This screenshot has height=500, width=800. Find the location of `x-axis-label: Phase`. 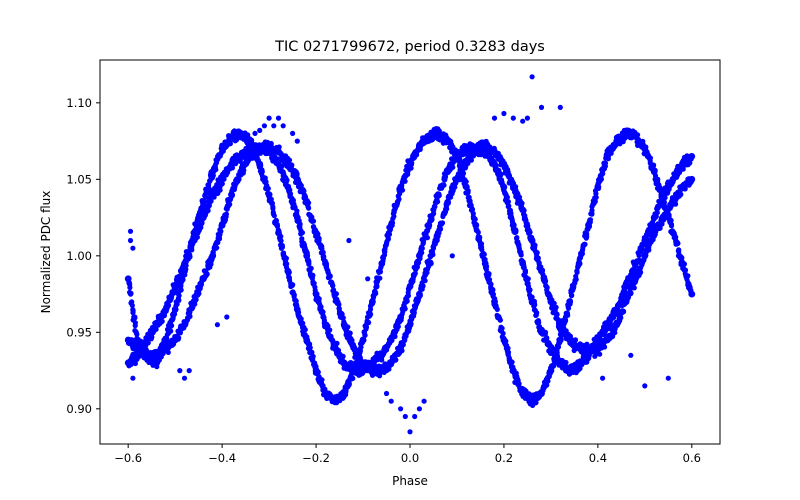

x-axis-label: Phase is located at coordinates (410, 481).